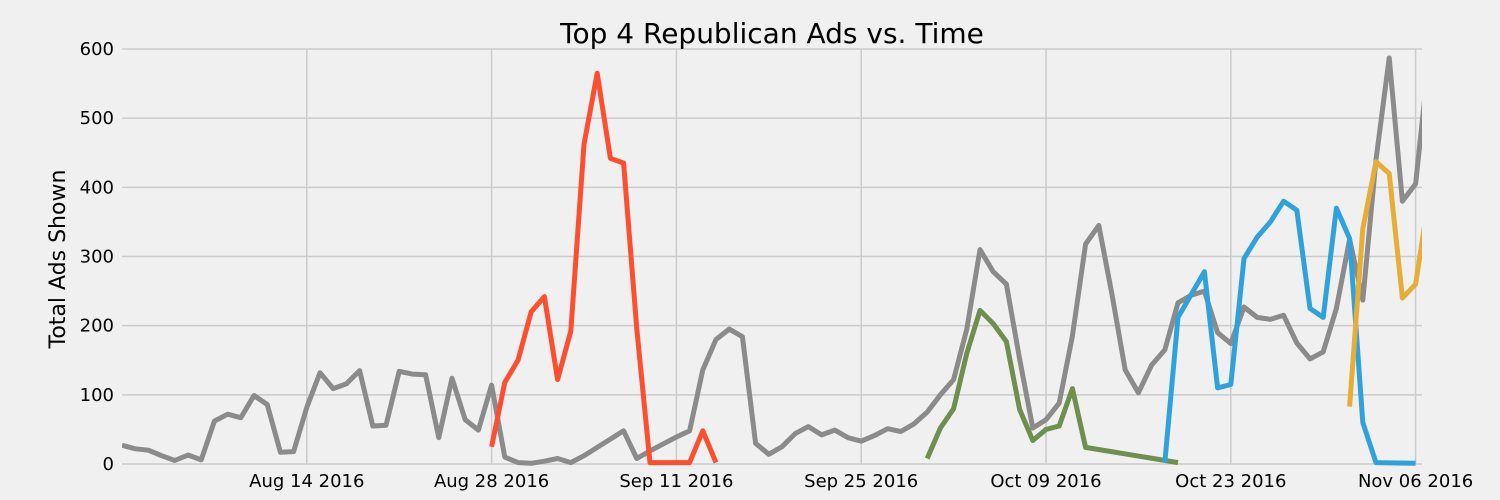 The width and height of the screenshot is (1500, 500). I want to click on y-tick-labels: 0 100 200 300 400 500 600, so click(97, 257).